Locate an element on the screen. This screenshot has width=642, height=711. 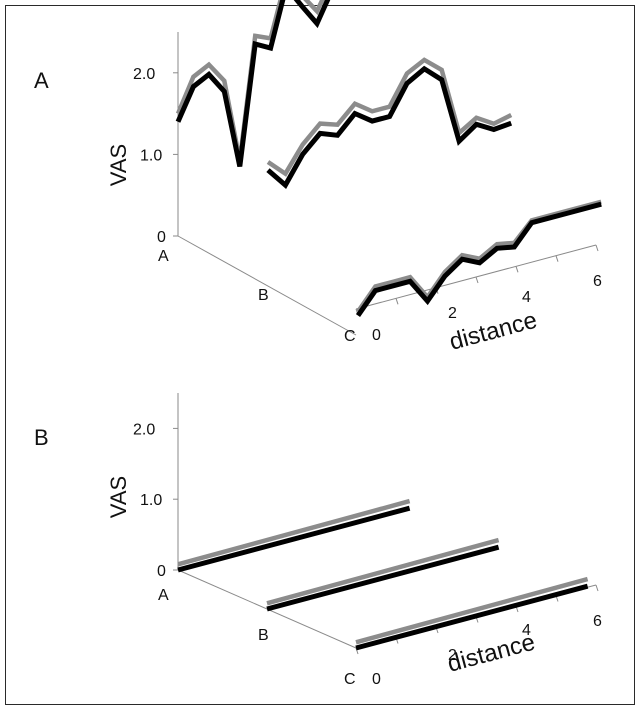
panel-letter: A is located at coordinates (41, 80).